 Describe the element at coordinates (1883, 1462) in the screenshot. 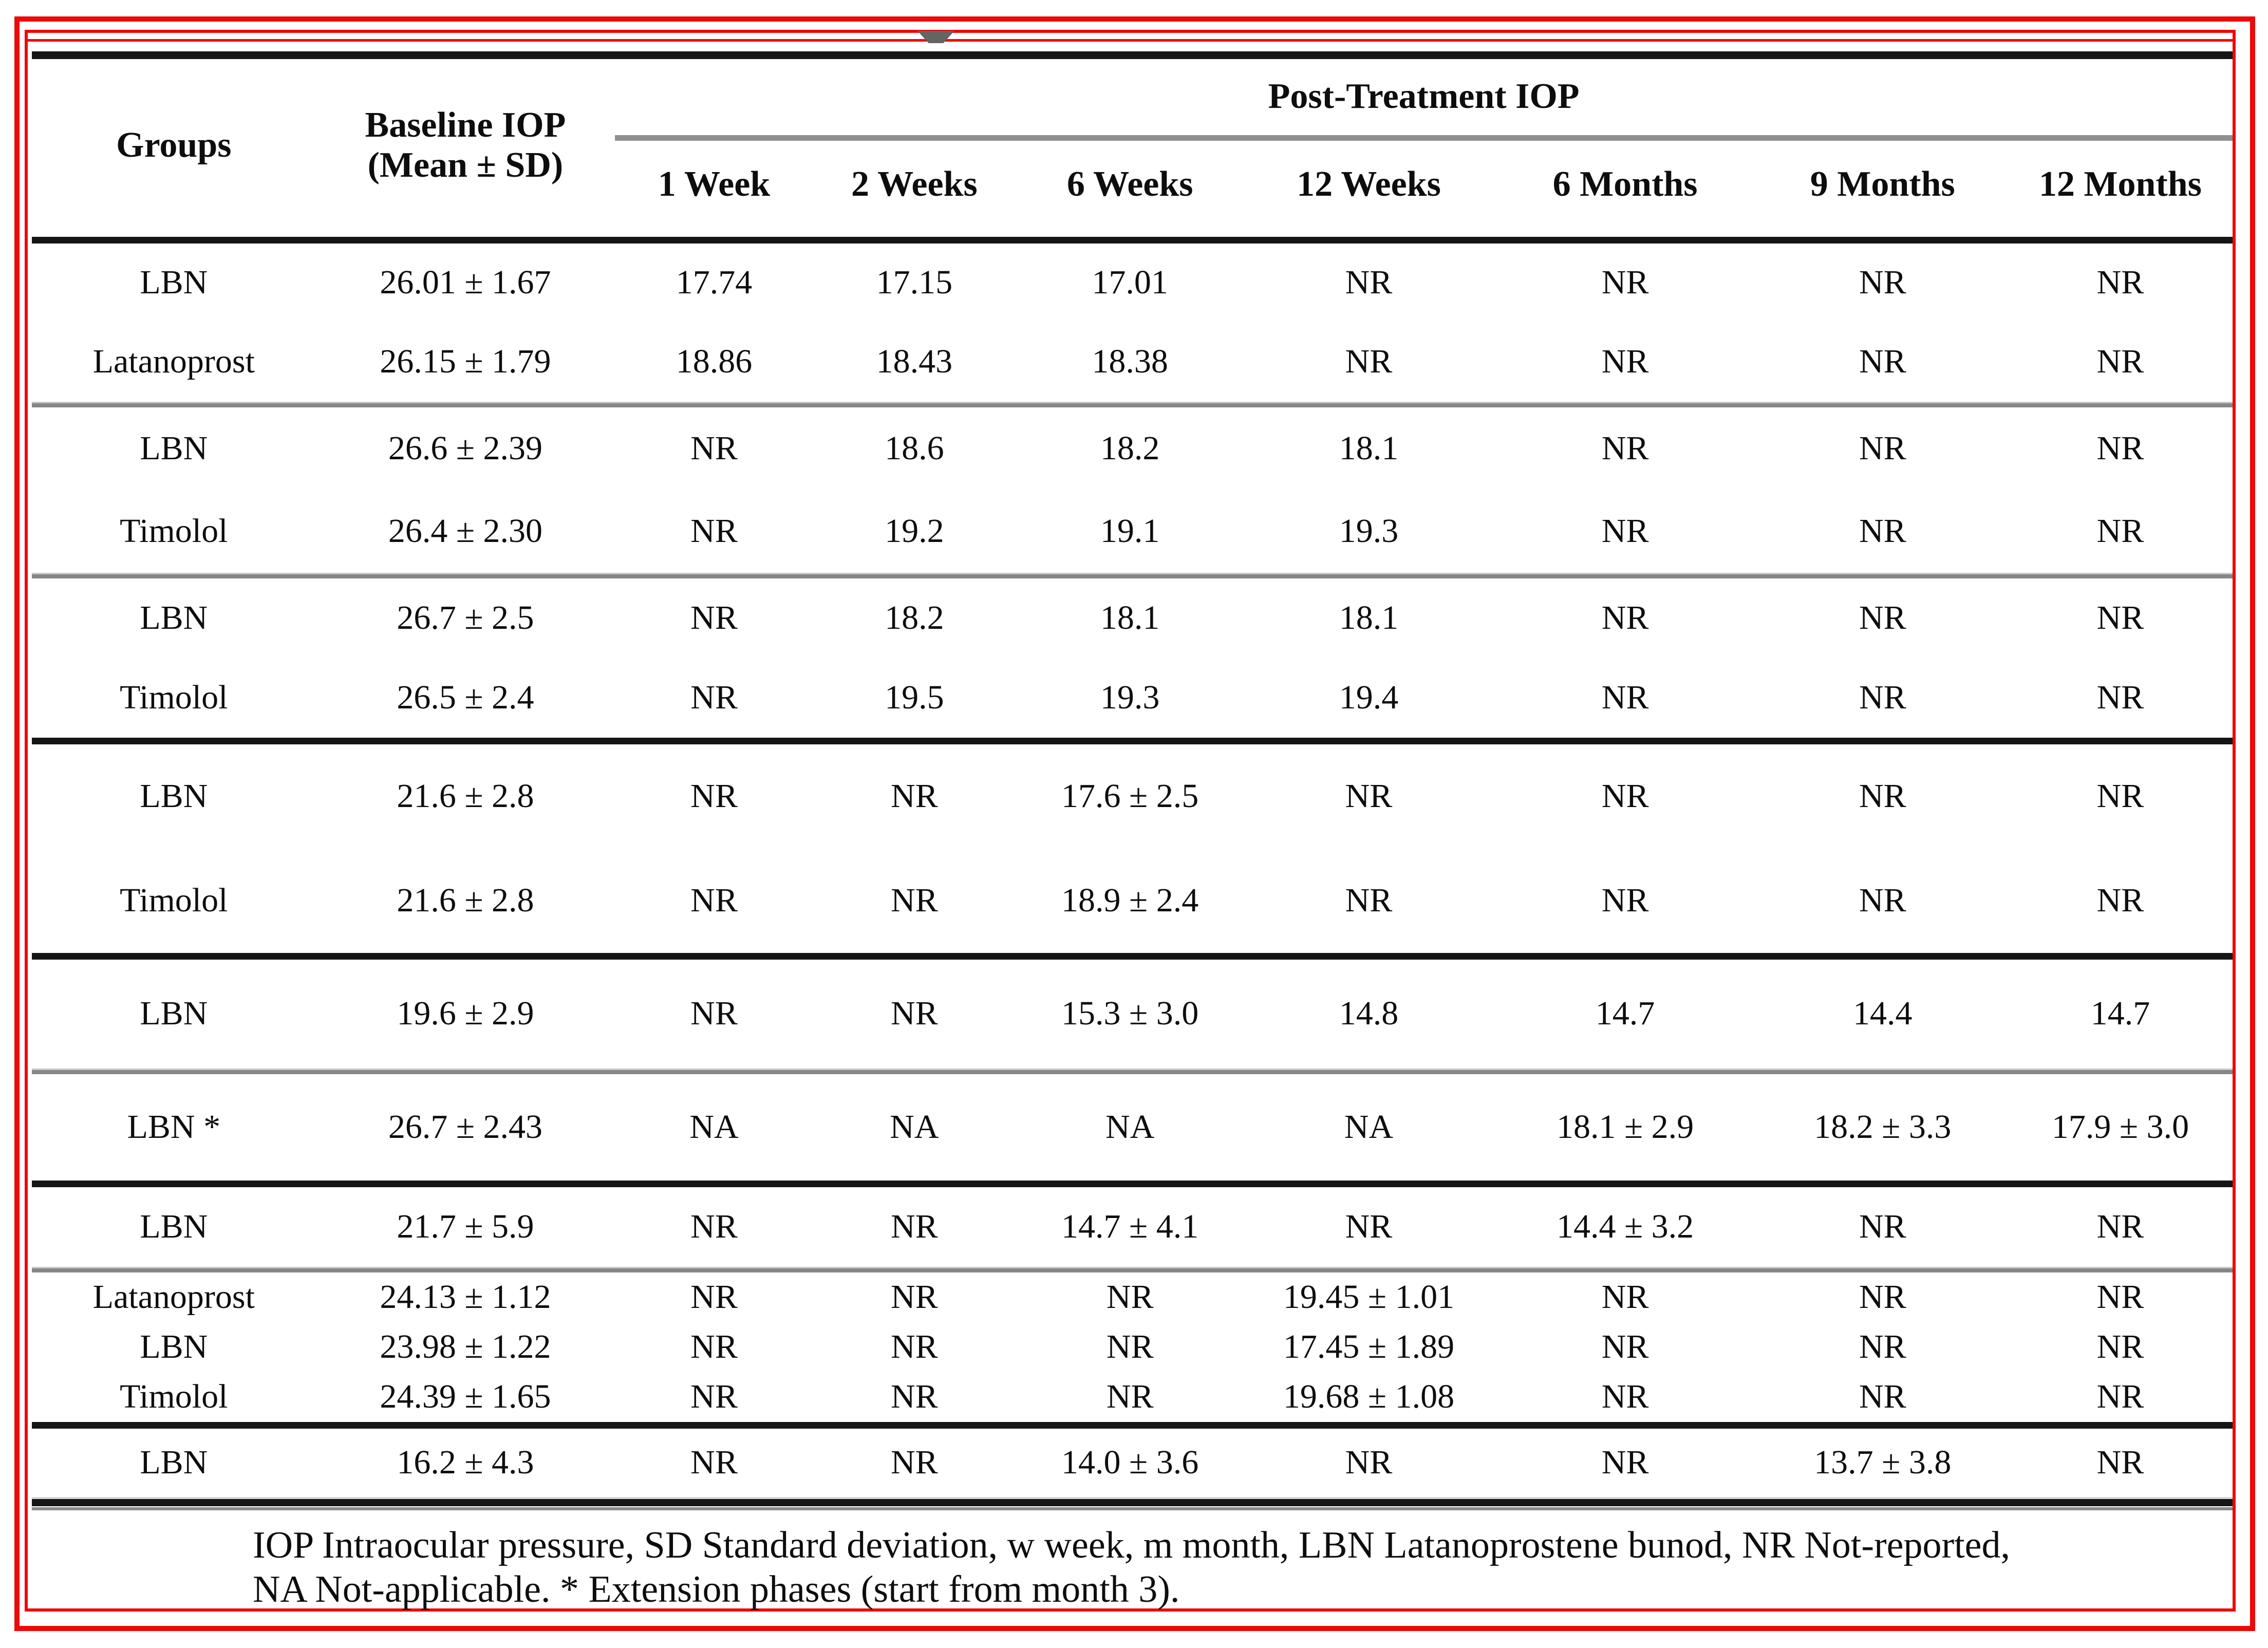

I see `iop-value-cell: 13.7 ± 3.8` at that location.